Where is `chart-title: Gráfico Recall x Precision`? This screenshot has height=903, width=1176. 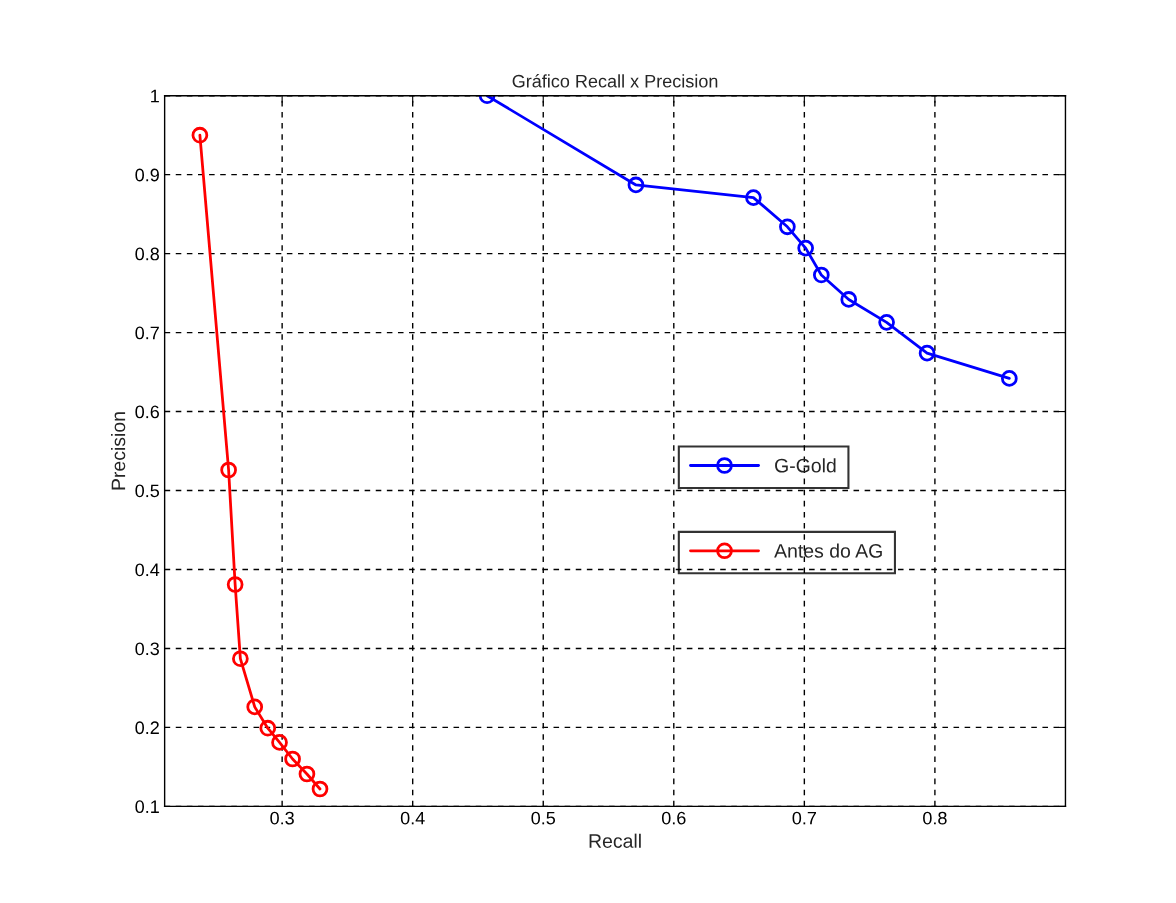
chart-title: Gráfico Recall x Precision is located at coordinates (615, 81).